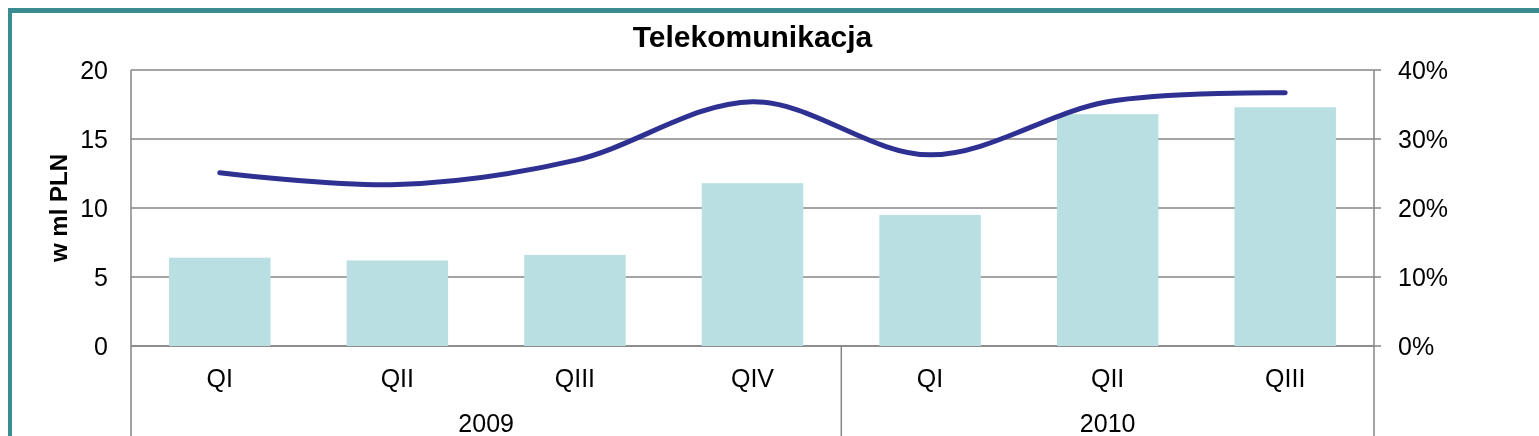 The height and width of the screenshot is (436, 1539). Describe the element at coordinates (752, 36) in the screenshot. I see `chart-title: Telekomunikacja` at that location.